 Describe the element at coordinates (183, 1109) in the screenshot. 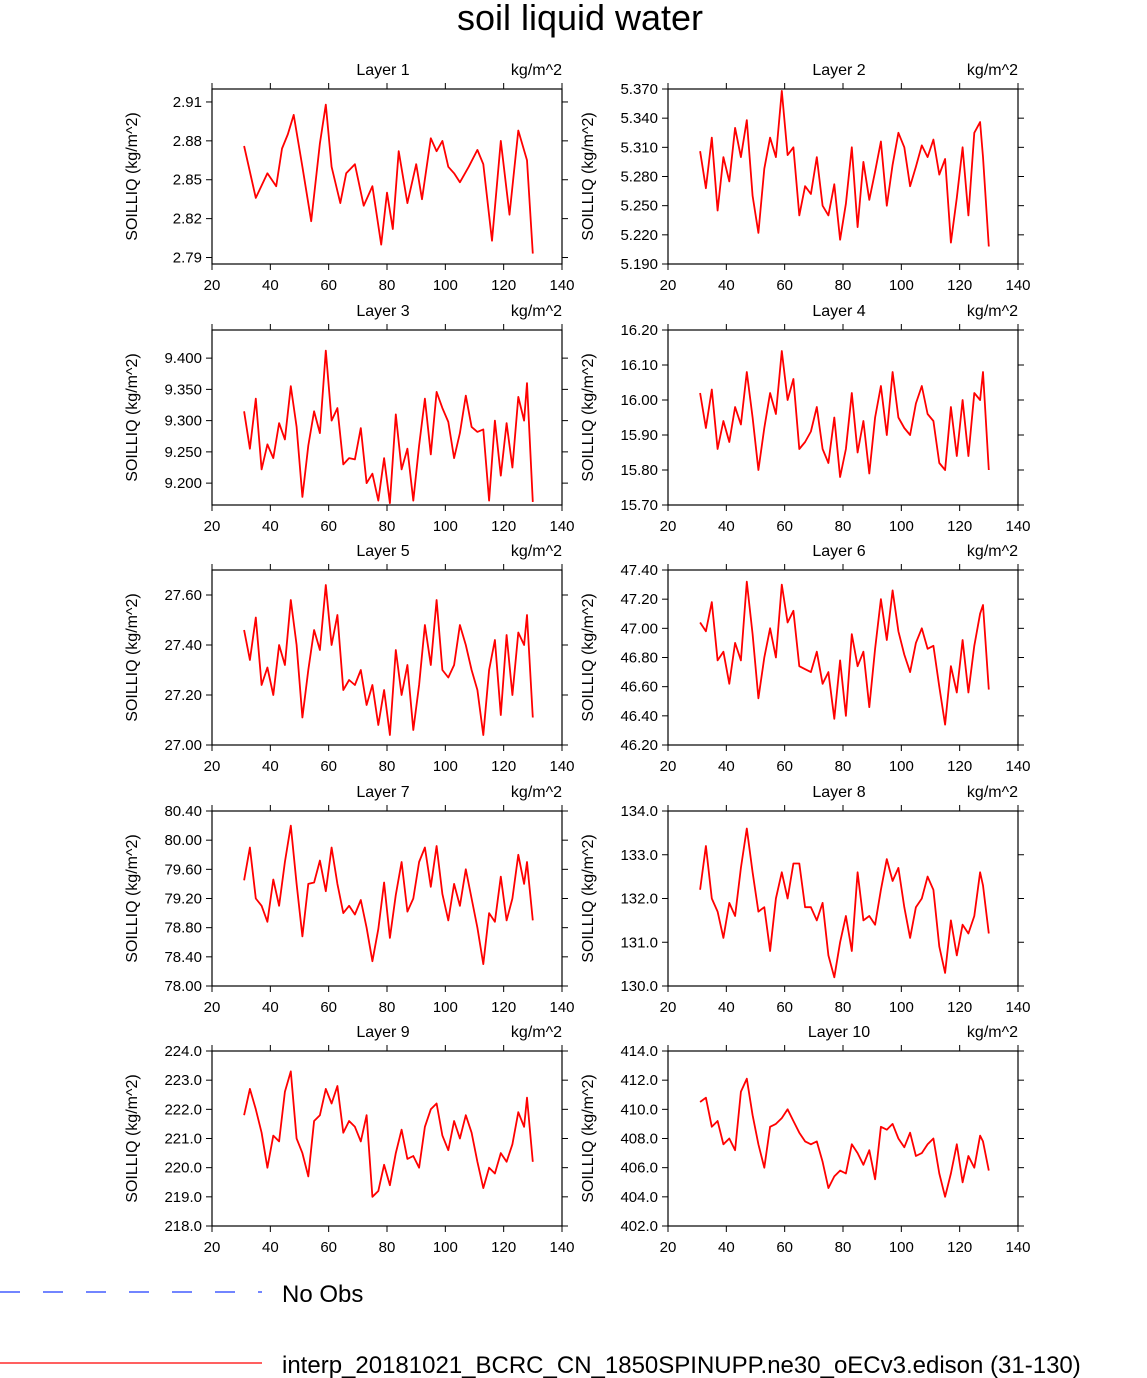

I see `y-tick-label: 222.0` at that location.